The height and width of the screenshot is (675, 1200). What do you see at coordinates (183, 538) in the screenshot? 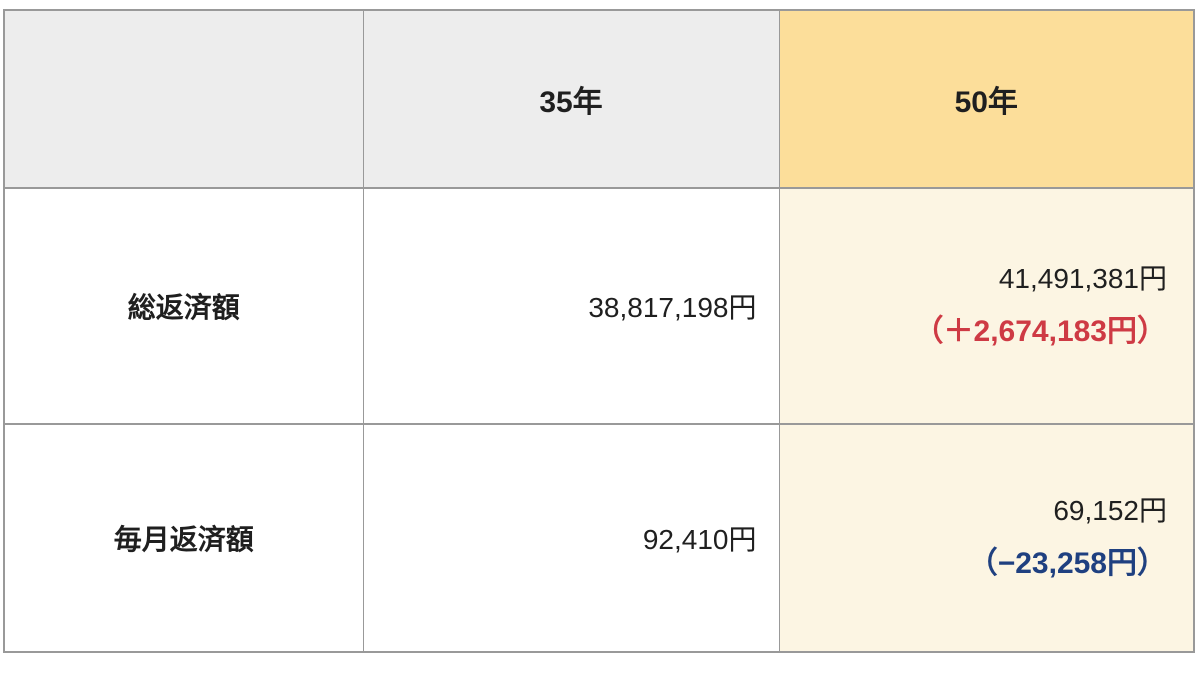
I see `row-label-monthly-repayment: 毎月返済額` at bounding box center [183, 538].